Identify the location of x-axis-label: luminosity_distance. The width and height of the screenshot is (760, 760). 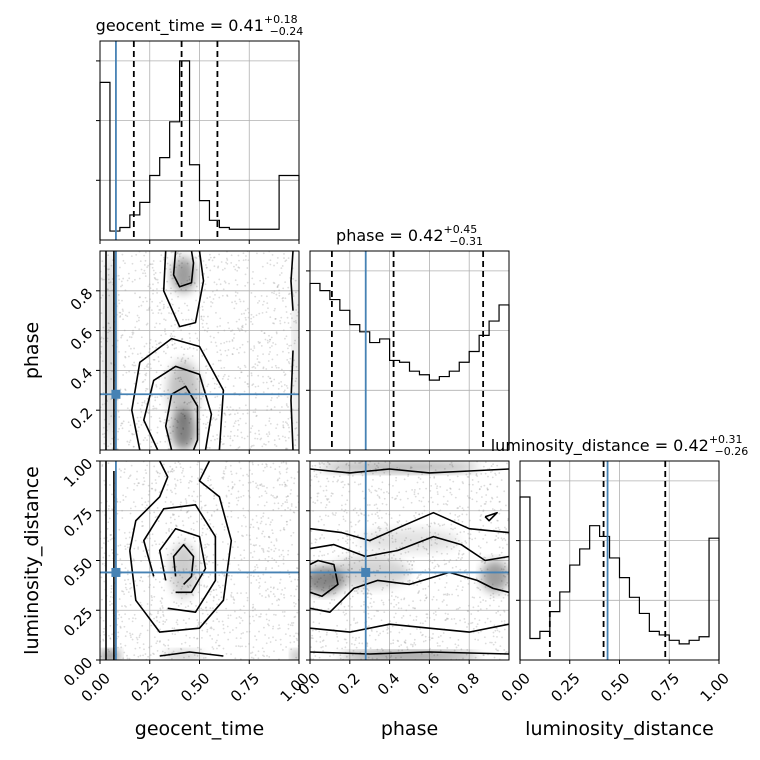
(619, 729).